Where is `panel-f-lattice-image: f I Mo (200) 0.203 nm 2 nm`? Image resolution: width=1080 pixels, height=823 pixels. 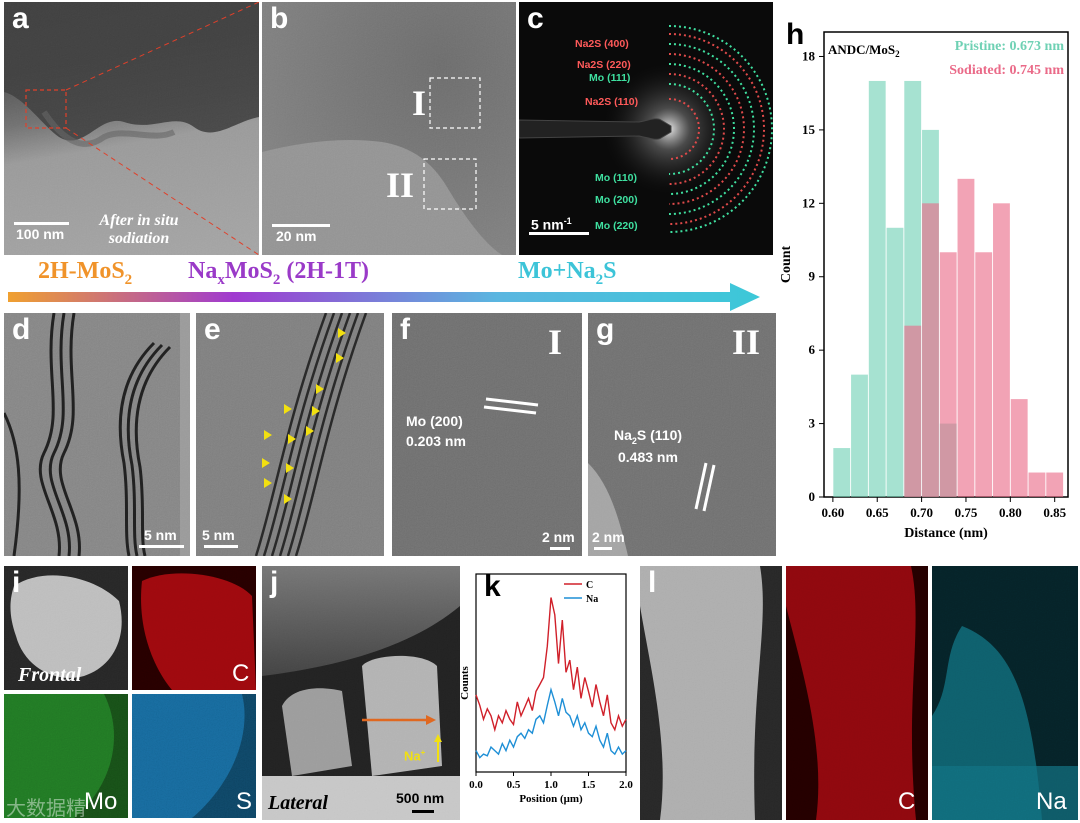 panel-f-lattice-image: f I Mo (200) 0.203 nm 2 nm is located at coordinates (487, 434).